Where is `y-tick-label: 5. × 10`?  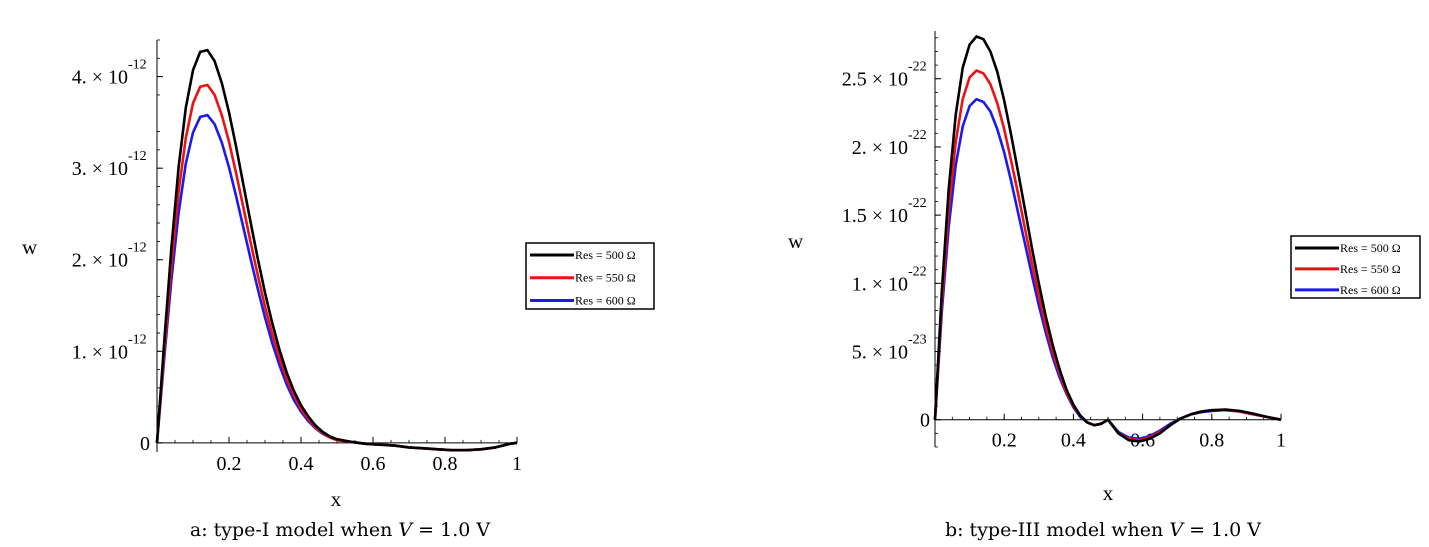
y-tick-label: 5. × 10 is located at coordinates (880, 353).